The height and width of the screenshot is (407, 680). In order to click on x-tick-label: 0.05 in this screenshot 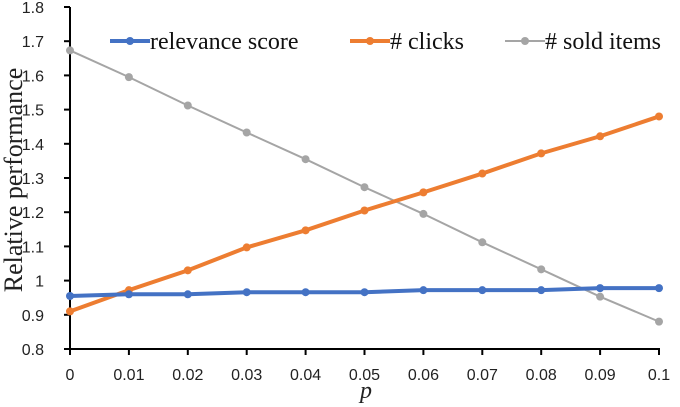, I will do `click(364, 375)`.